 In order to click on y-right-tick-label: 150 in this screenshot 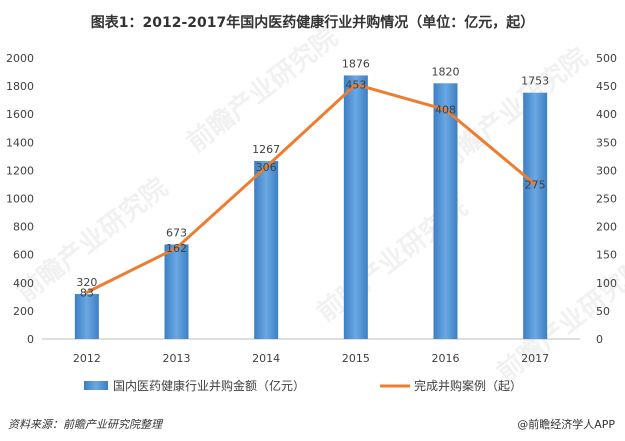, I will do `click(606, 255)`.